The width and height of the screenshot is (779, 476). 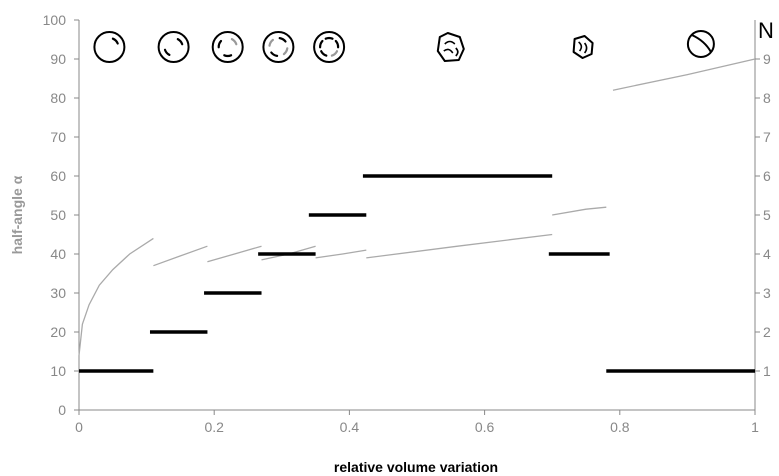 What do you see at coordinates (767, 59) in the screenshot?
I see `y2-tick-label: 9` at bounding box center [767, 59].